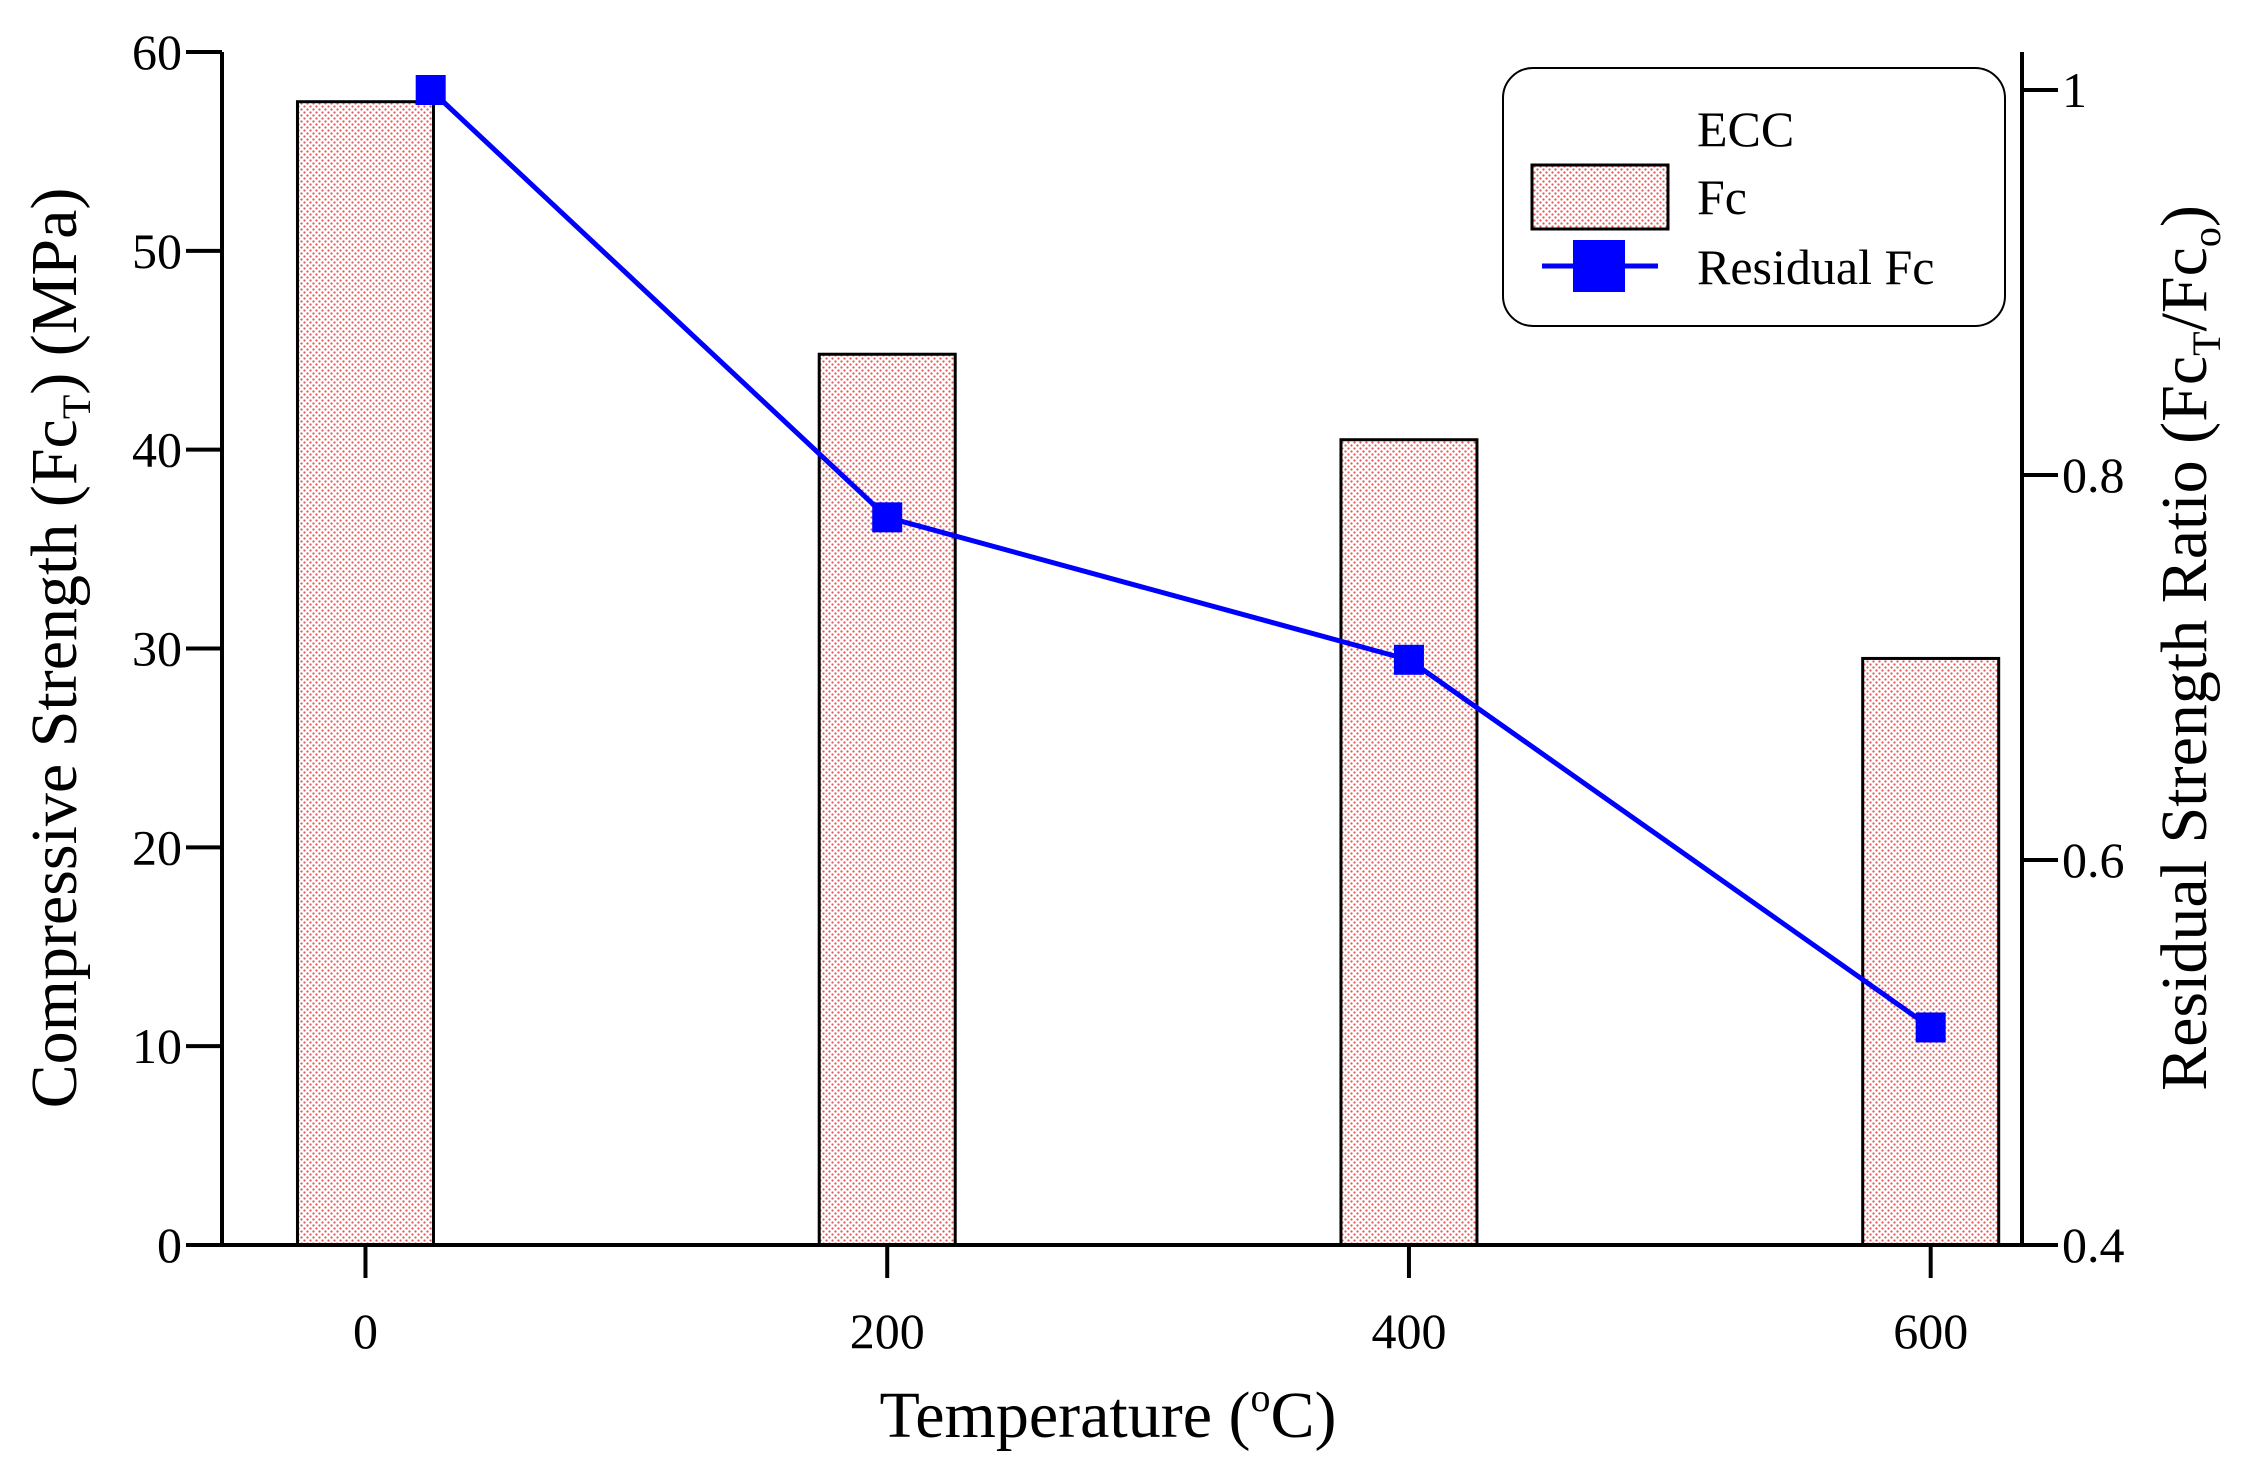 The image size is (2247, 1469). Describe the element at coordinates (2093, 1245) in the screenshot. I see `y2-tick-label: 0.4` at that location.